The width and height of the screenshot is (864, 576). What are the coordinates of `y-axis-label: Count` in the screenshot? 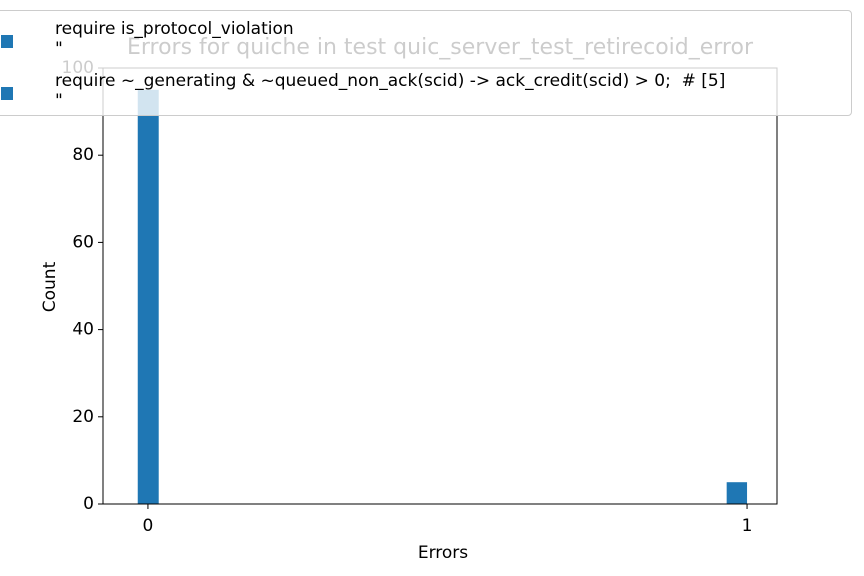 It's located at (50, 286).